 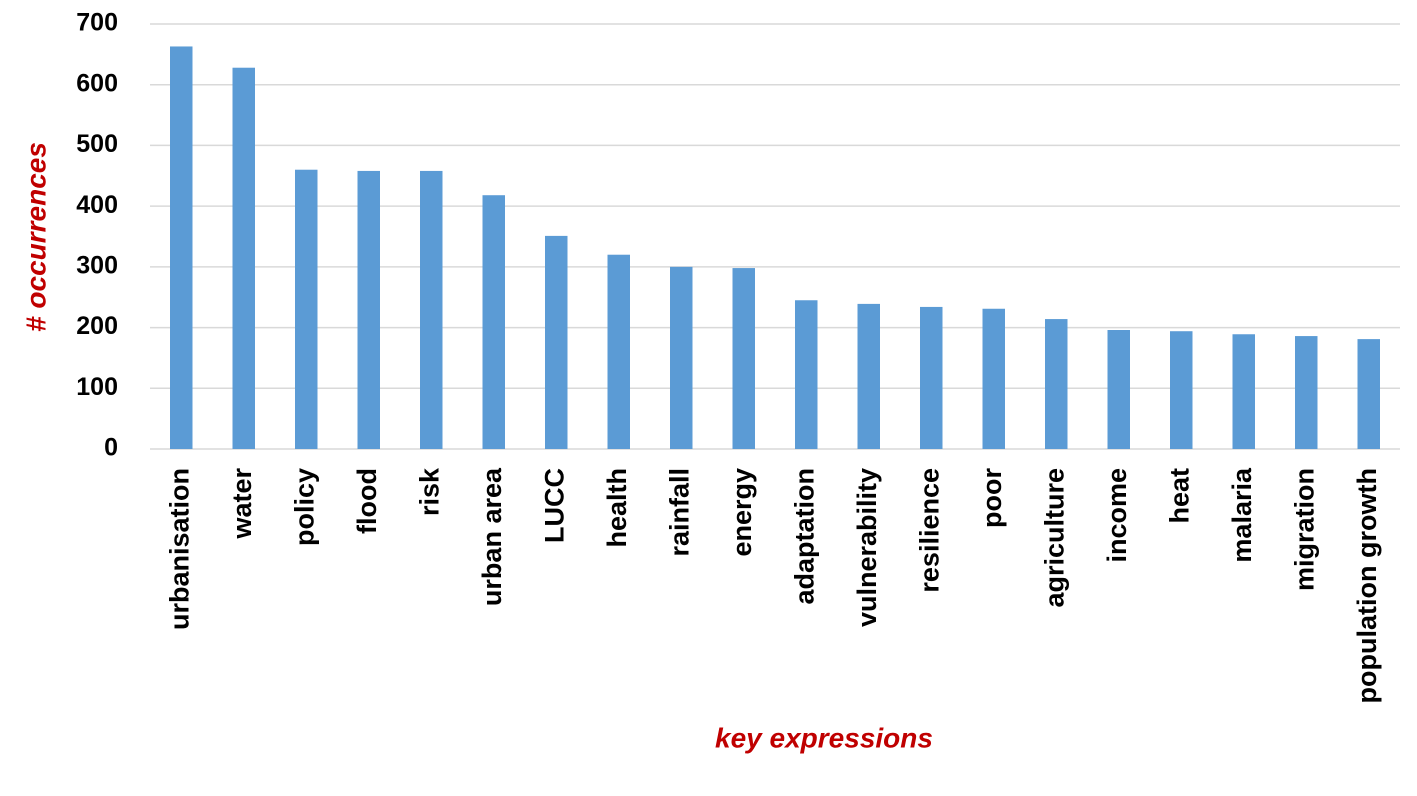 What do you see at coordinates (97, 387) in the screenshot?
I see `y-tick-label: 100` at bounding box center [97, 387].